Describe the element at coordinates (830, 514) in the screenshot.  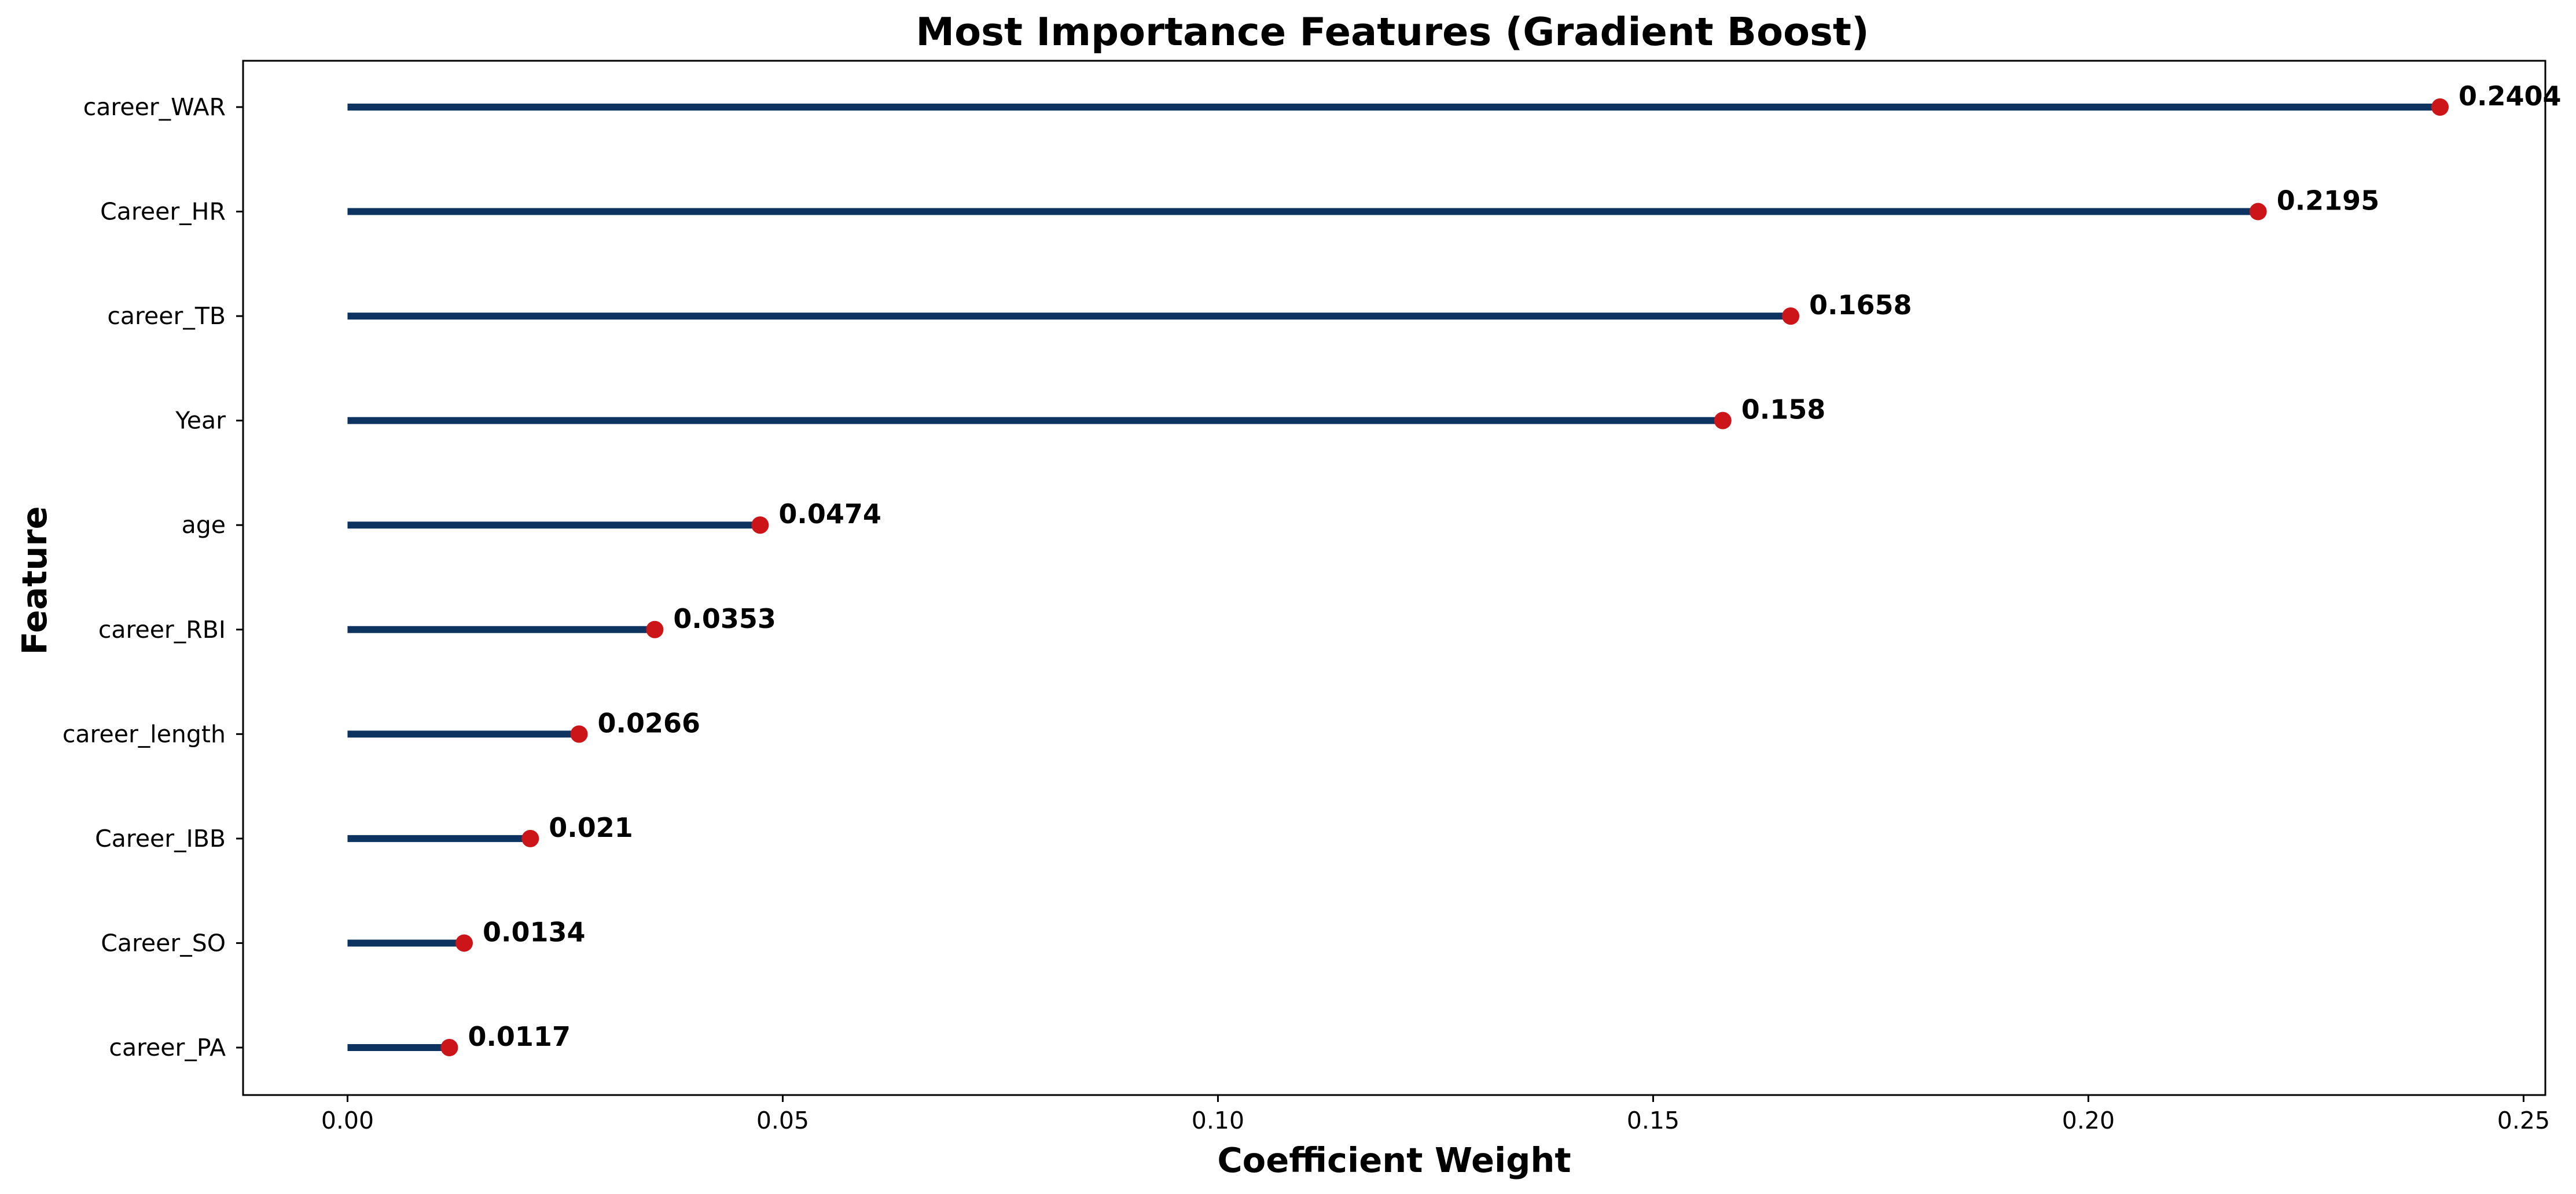
I see `value-label: 0.0474` at that location.